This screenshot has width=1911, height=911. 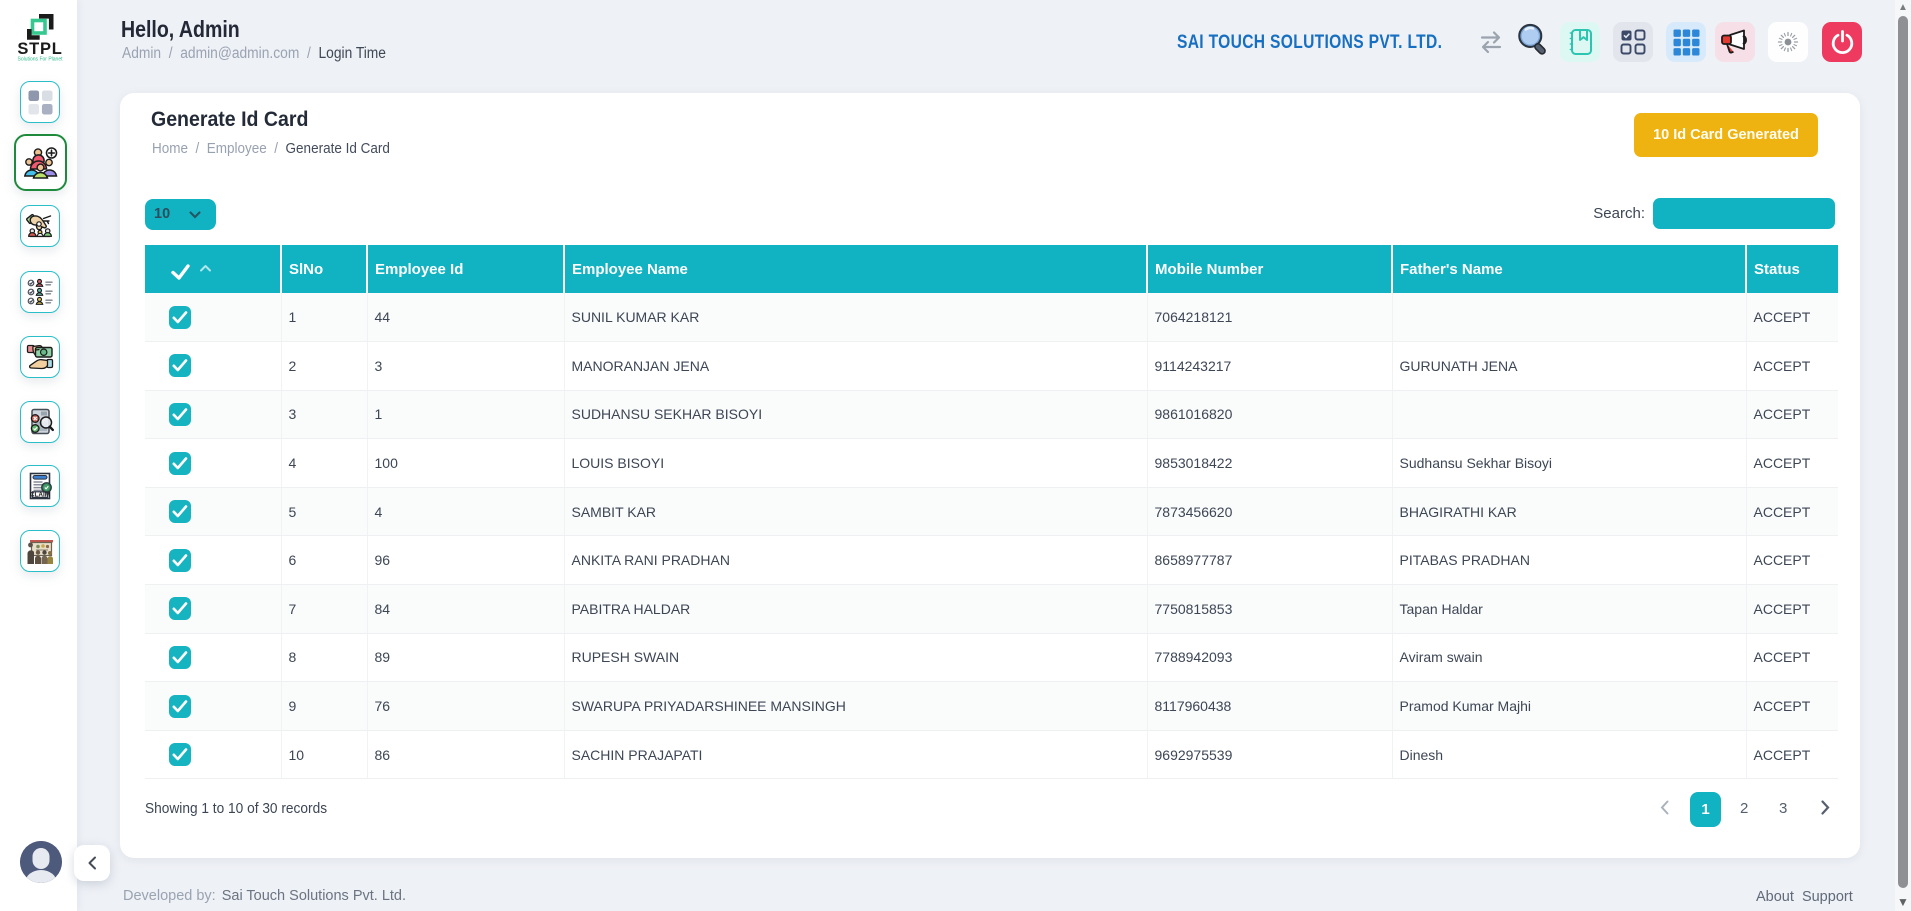 What do you see at coordinates (40, 60) in the screenshot?
I see `svg-text: Solutions For Planet` at bounding box center [40, 60].